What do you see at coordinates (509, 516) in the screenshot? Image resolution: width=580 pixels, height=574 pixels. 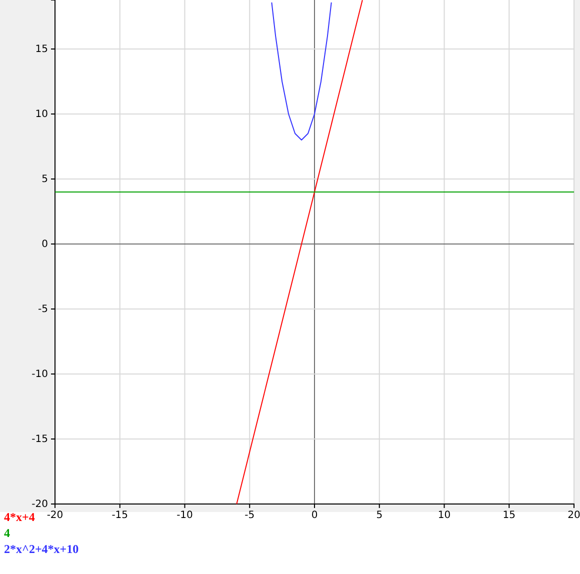 I see `x-tick-label: 15` at bounding box center [509, 516].